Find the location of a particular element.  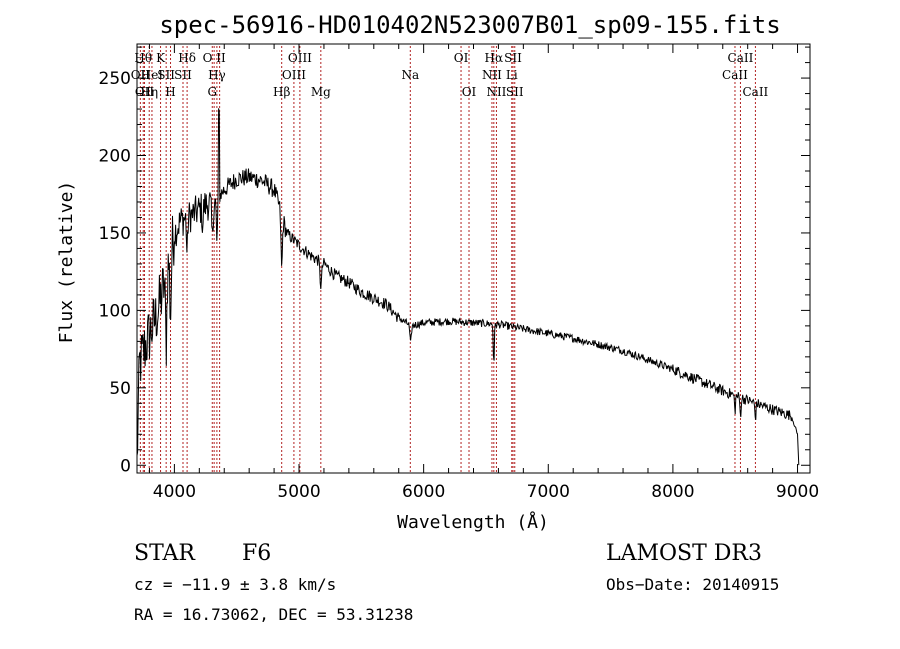

line-marker-label: H is located at coordinates (170, 92).